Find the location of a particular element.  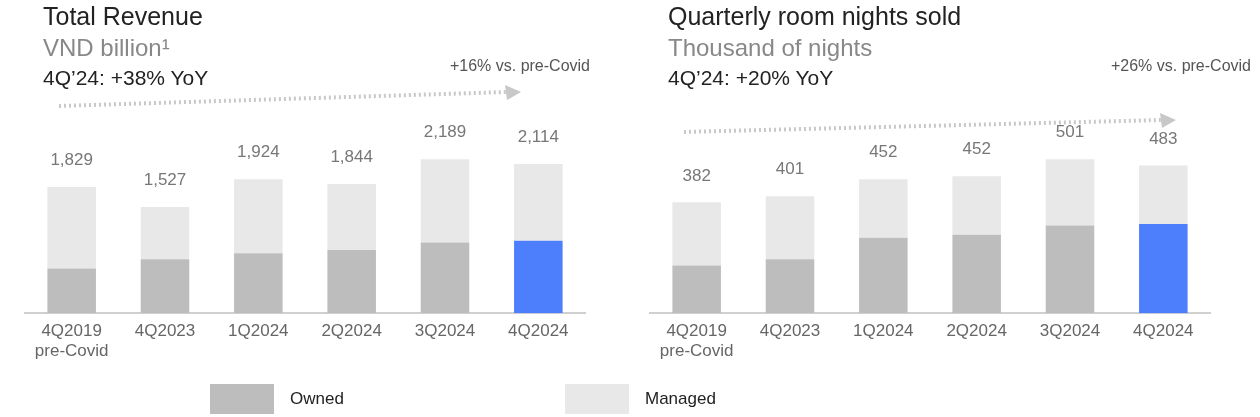

text: 4Q’24: +38% YoY is located at coordinates (126, 78).